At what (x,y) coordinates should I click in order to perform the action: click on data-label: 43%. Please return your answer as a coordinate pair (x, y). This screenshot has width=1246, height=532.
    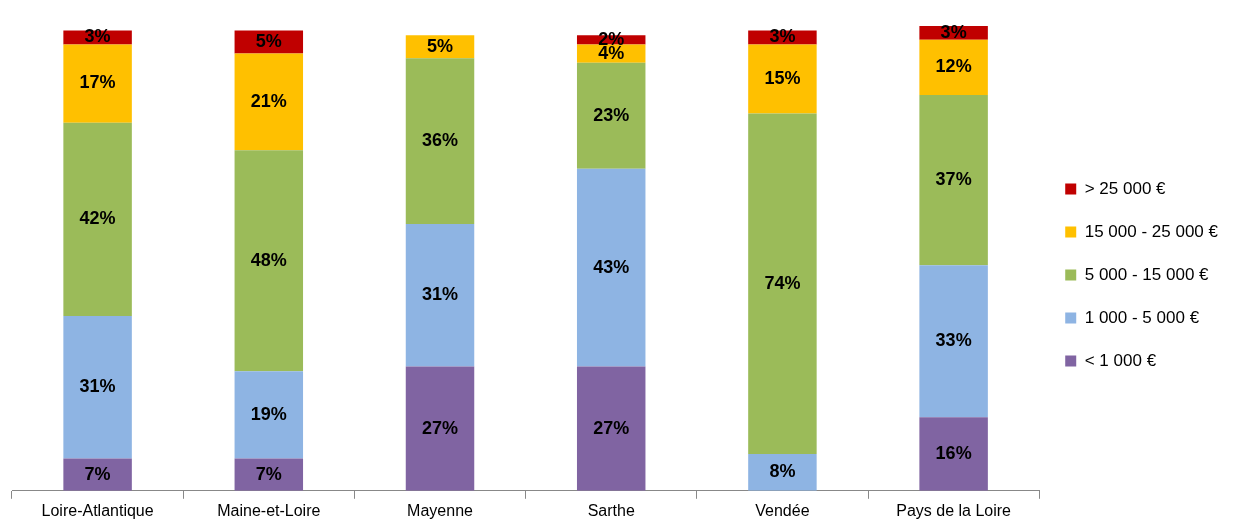
    Looking at the image, I should click on (611, 266).